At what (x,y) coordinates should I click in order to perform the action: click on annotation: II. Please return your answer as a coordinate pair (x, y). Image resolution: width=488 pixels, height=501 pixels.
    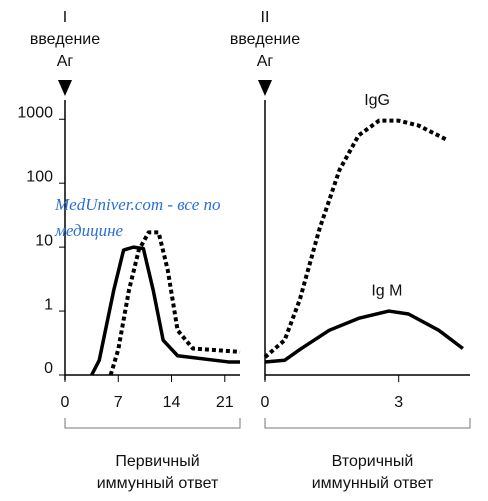
    Looking at the image, I should click on (265, 17).